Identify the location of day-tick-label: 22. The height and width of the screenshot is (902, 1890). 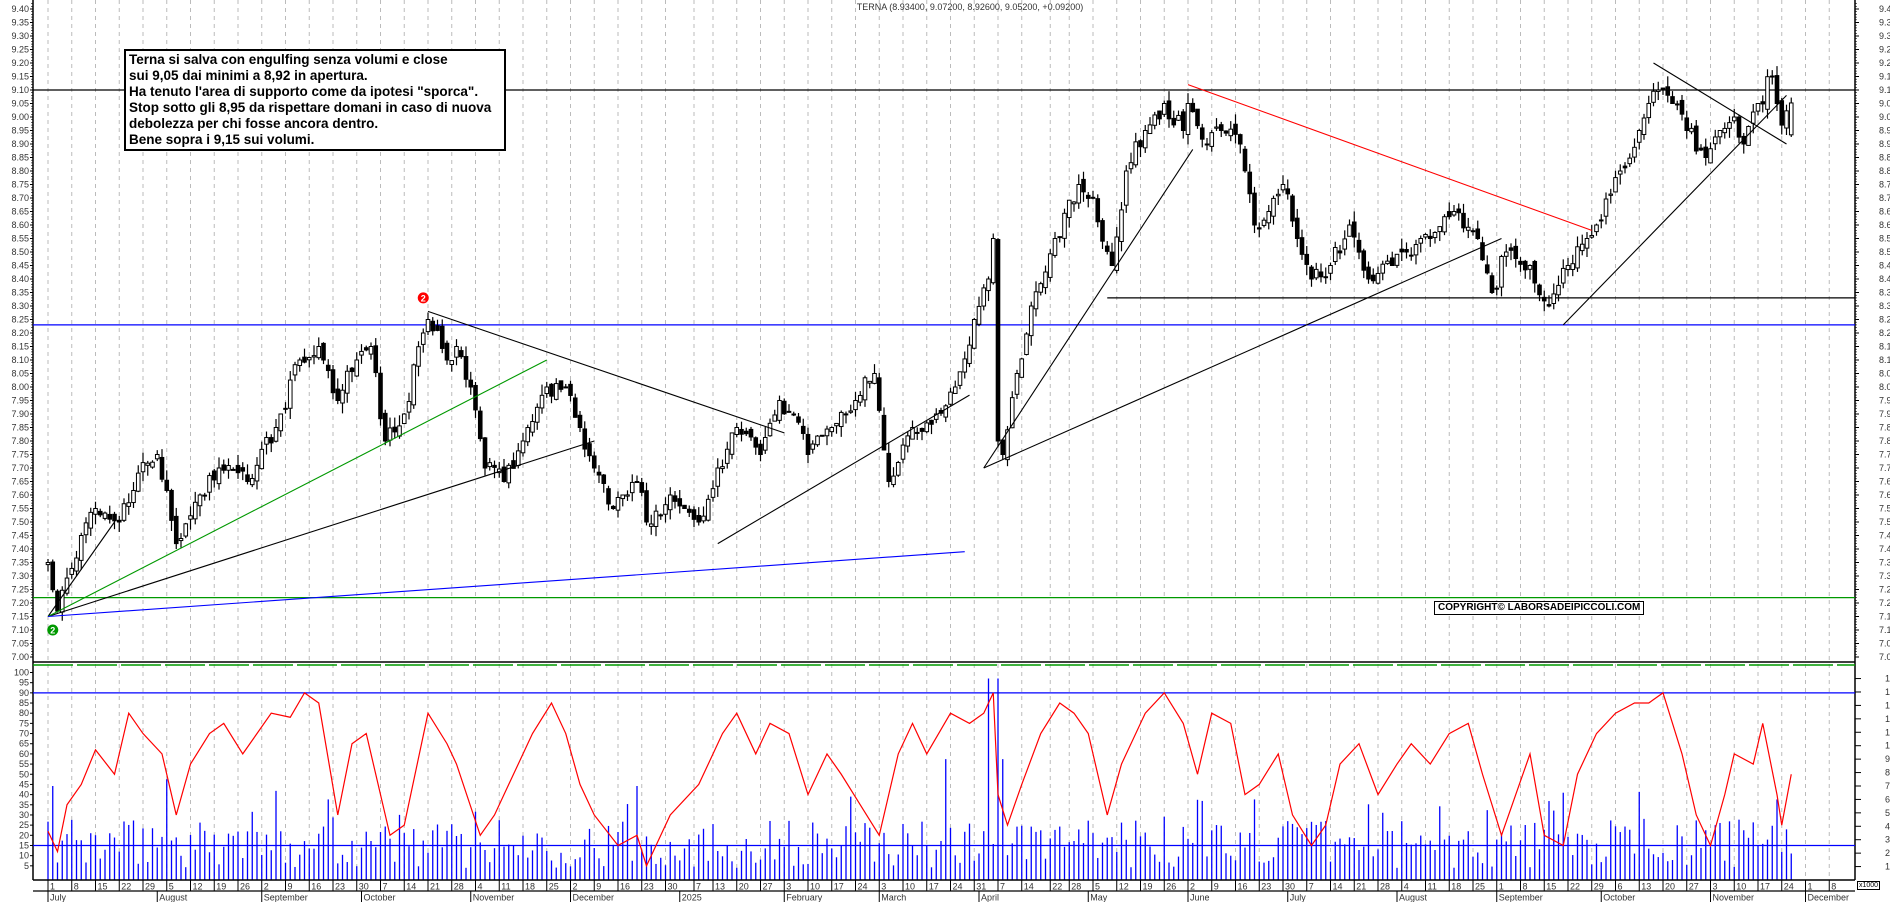
(126, 887).